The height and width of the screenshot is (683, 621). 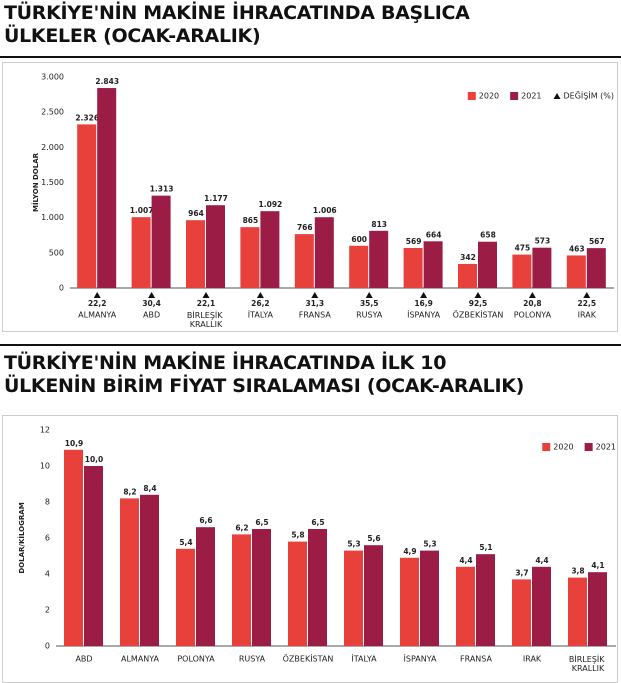 I want to click on x-tick-label: POLONYA, so click(x=533, y=315).